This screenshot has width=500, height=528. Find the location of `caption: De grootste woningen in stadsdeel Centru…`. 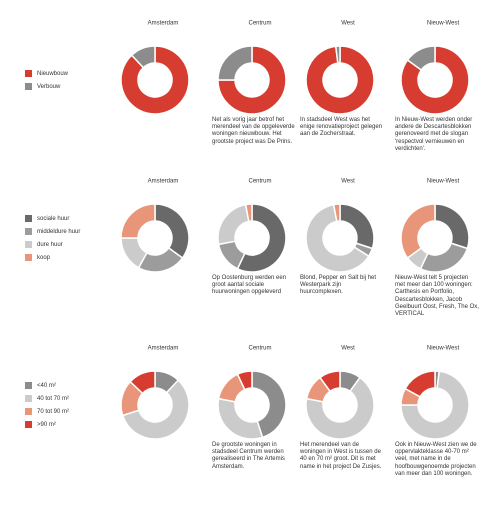

caption: De grootste woningen in stadsdeel Centru… is located at coordinates (248, 456).